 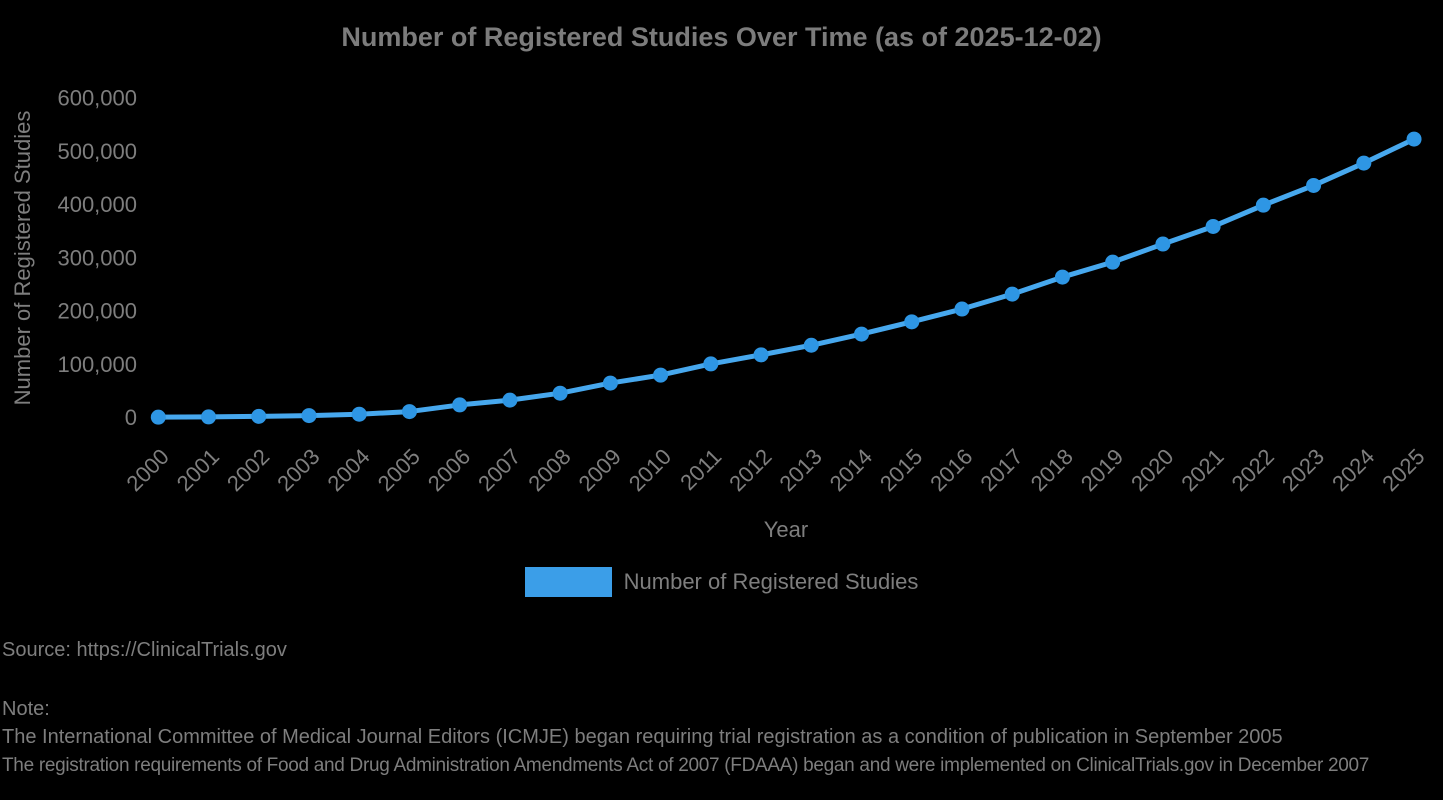 What do you see at coordinates (851, 470) in the screenshot?
I see `x-tick-label: 2014` at bounding box center [851, 470].